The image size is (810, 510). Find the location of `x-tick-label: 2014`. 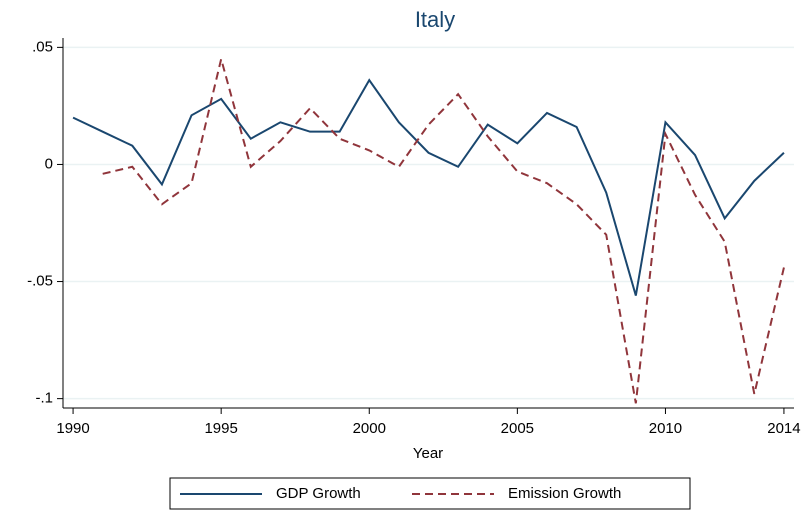

x-tick-label: 2014 is located at coordinates (783, 428).